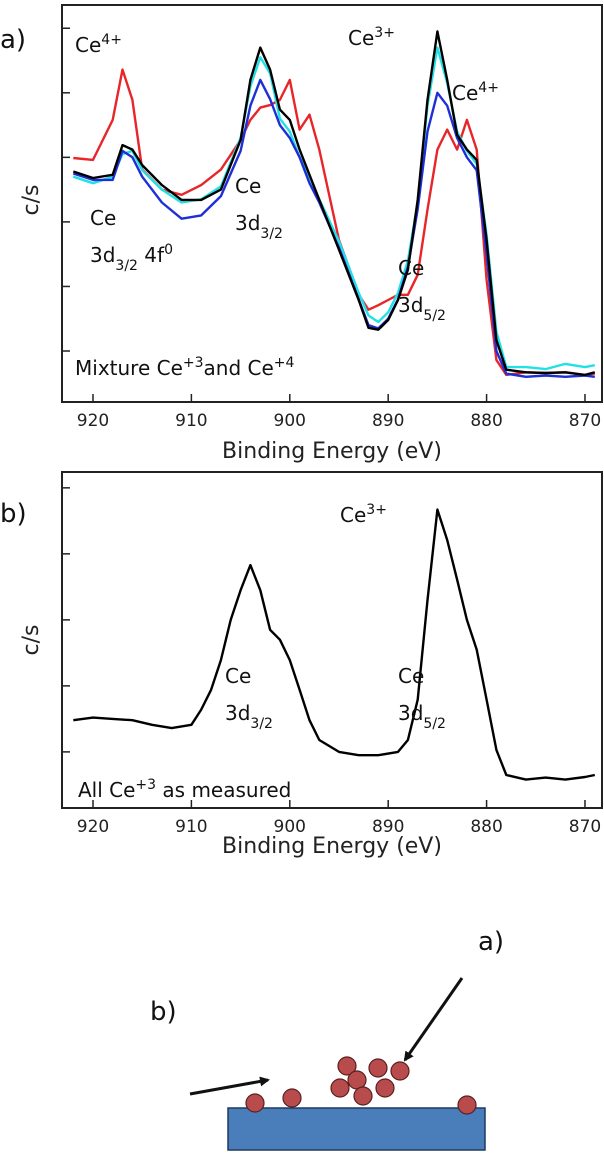  Describe the element at coordinates (284, 363) in the screenshot. I see `annotation-part: +4` at that location.